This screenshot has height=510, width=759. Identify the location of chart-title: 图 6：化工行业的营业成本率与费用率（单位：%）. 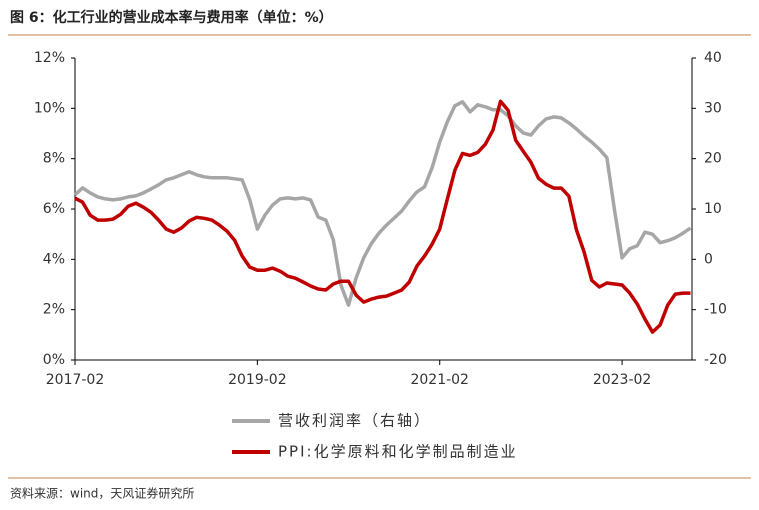
(171, 17).